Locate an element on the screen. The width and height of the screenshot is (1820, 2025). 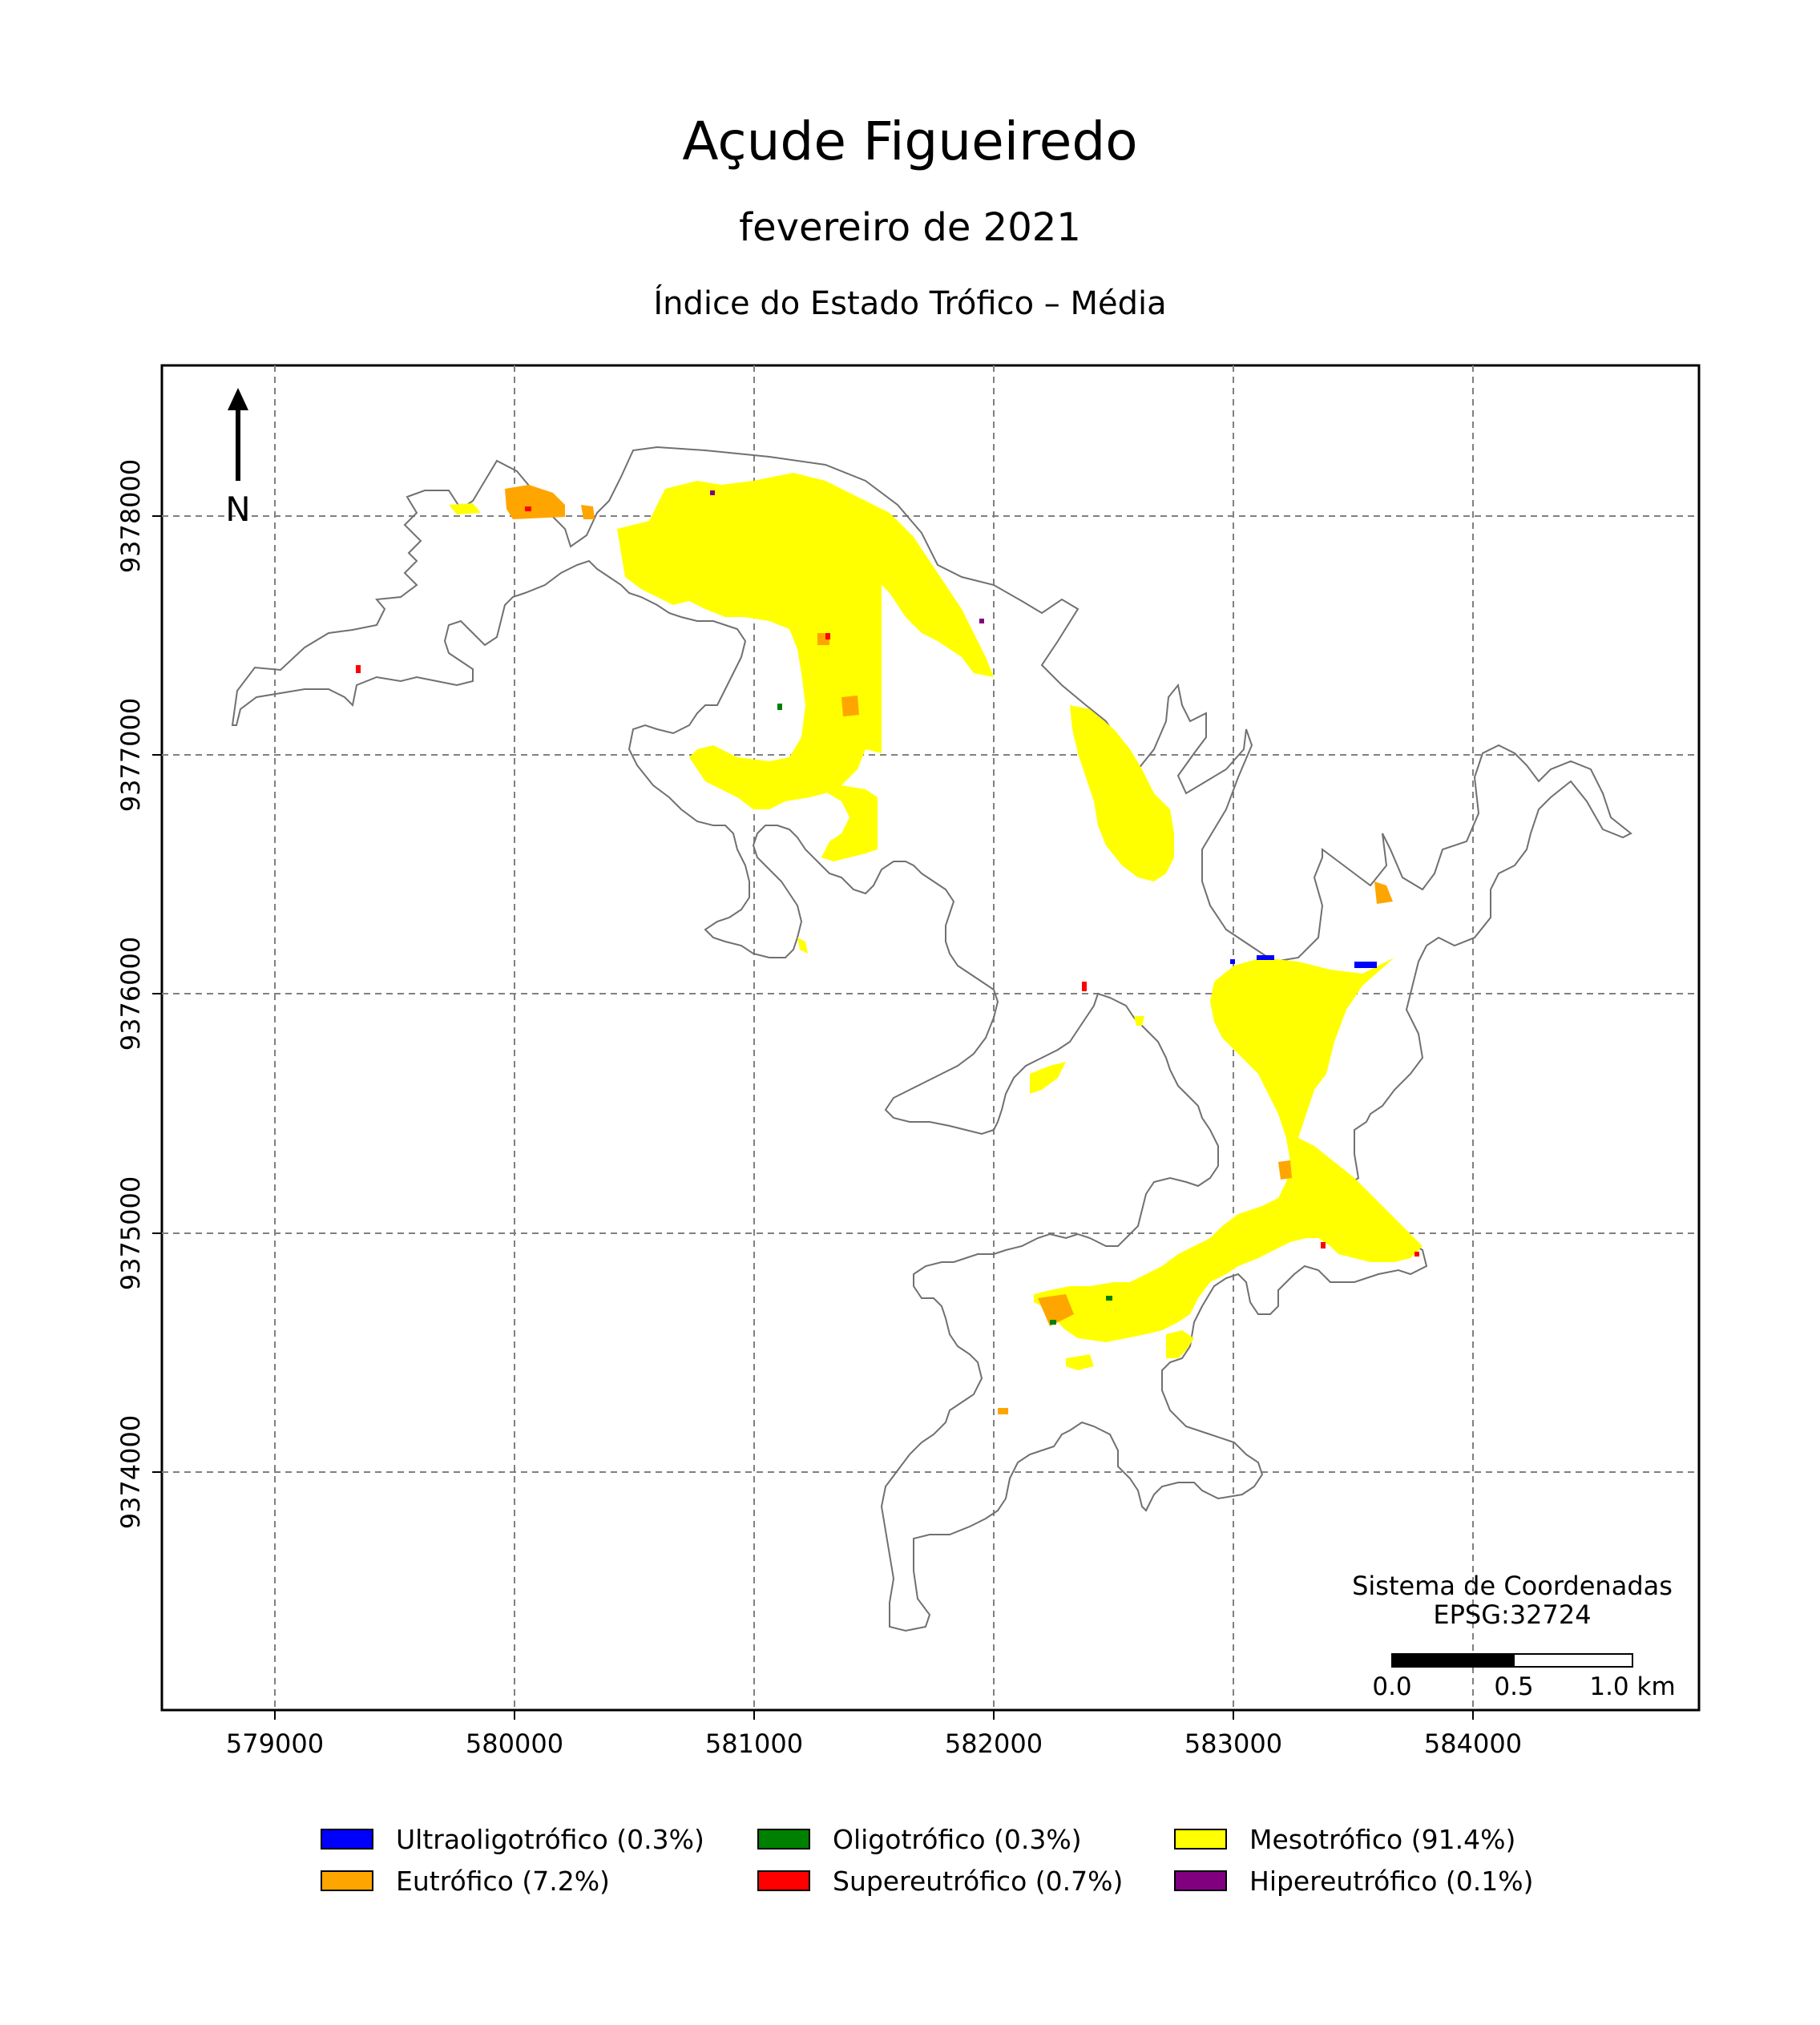
north-arrow: N is located at coordinates (238, 459).